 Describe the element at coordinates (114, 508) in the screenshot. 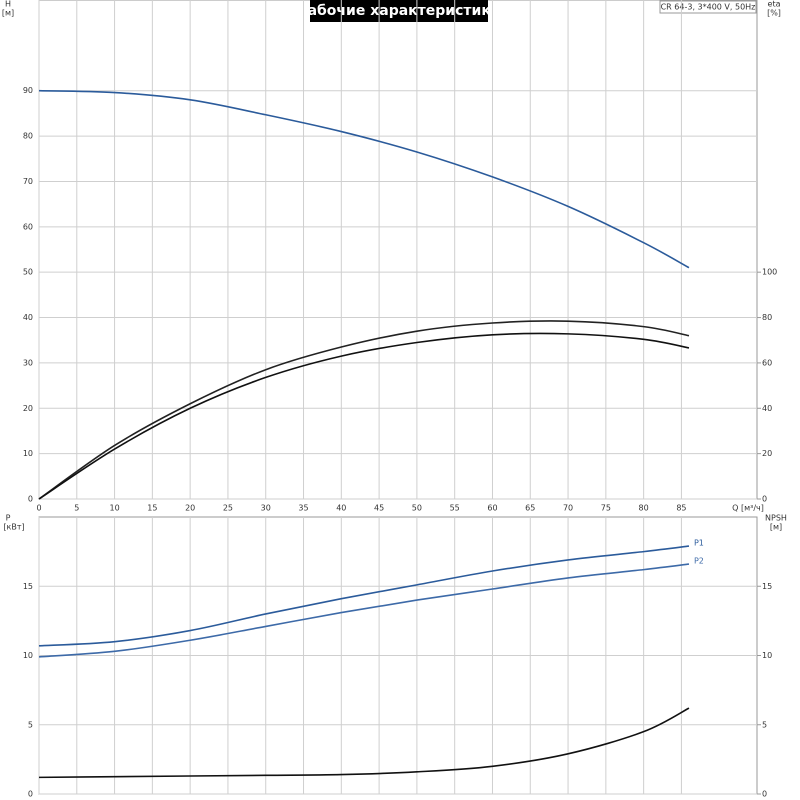

I see `x-tick-label: 10` at that location.